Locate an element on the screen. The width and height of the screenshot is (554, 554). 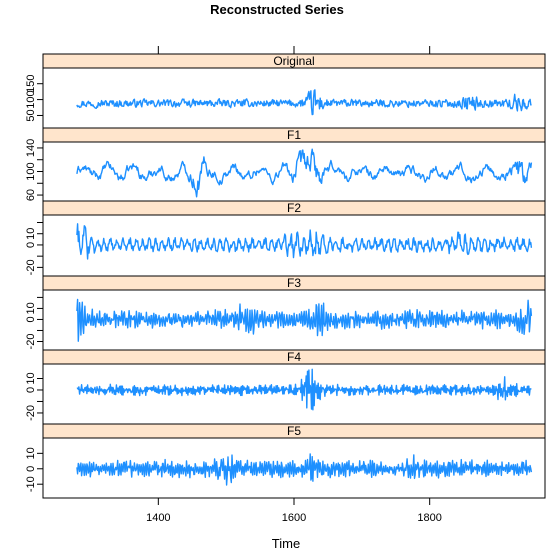
panel-f3: F3 -20 0 10 is located at coordinates (285, 313).